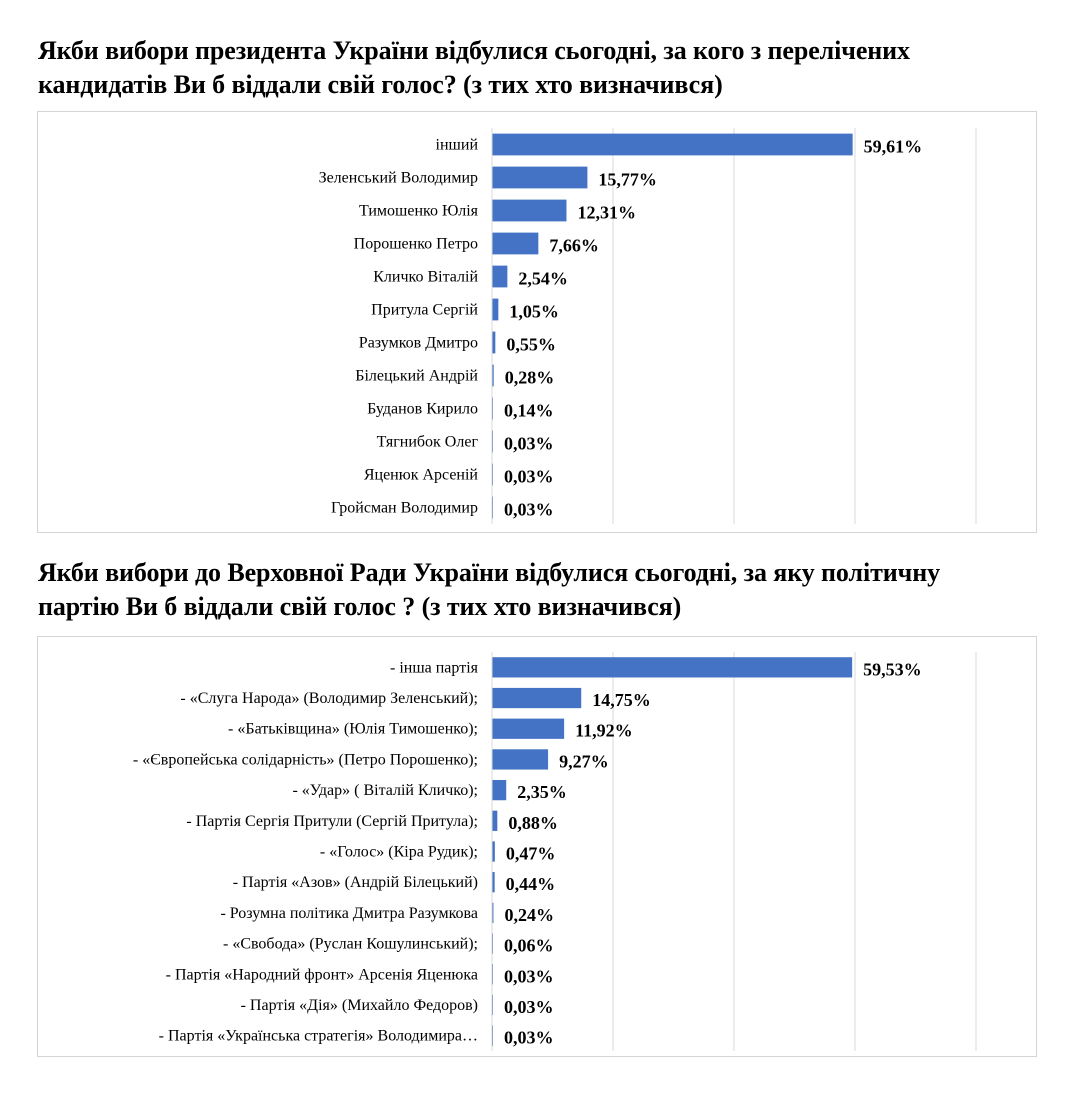 This screenshot has height=1101, width=1071. I want to click on chart-1-category-label: - «Слуга Народа» (Володимир Зеленський);, so click(329, 698).